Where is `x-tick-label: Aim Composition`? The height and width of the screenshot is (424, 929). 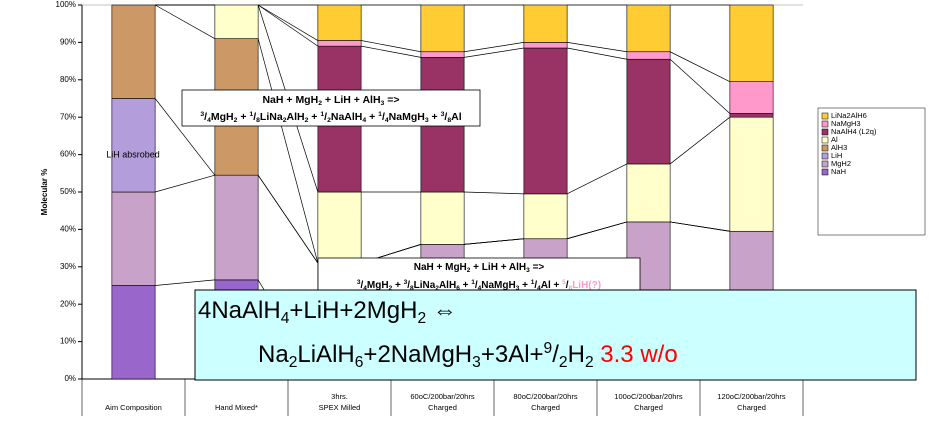 x-tick-label: Aim Composition is located at coordinates (133, 407).